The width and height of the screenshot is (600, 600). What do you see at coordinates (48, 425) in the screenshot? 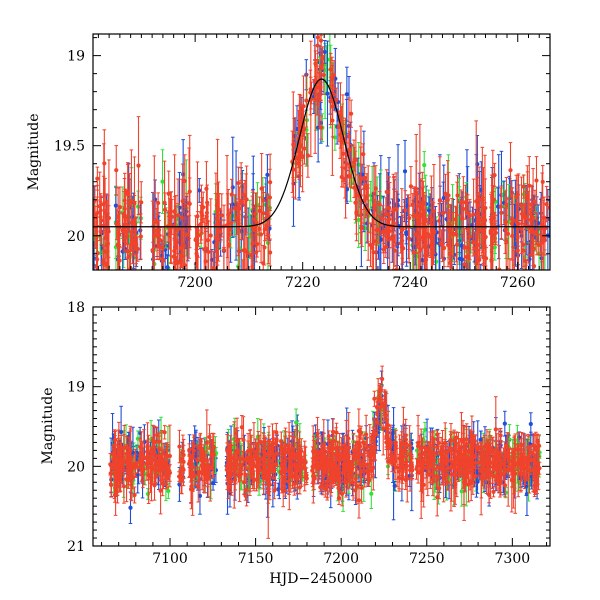
I see `bottom-y-axis-title: Magnitude` at bounding box center [48, 425].